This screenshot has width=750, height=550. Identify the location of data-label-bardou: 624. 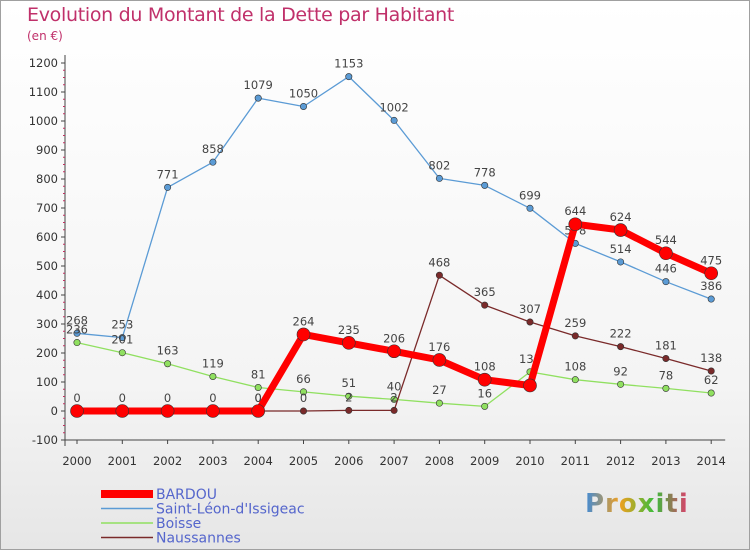
(621, 217).